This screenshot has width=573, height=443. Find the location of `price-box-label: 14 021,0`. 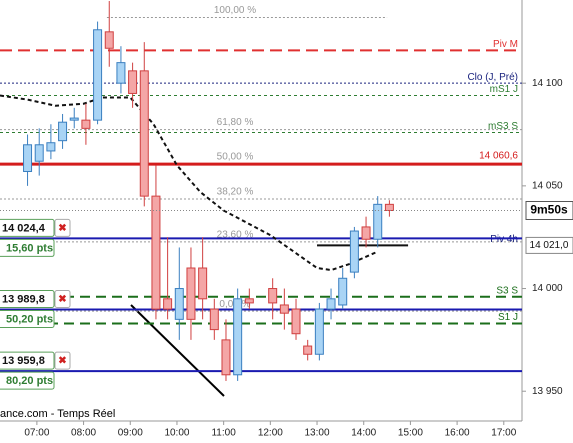

price-box-label: 14 021,0 is located at coordinates (549, 245).